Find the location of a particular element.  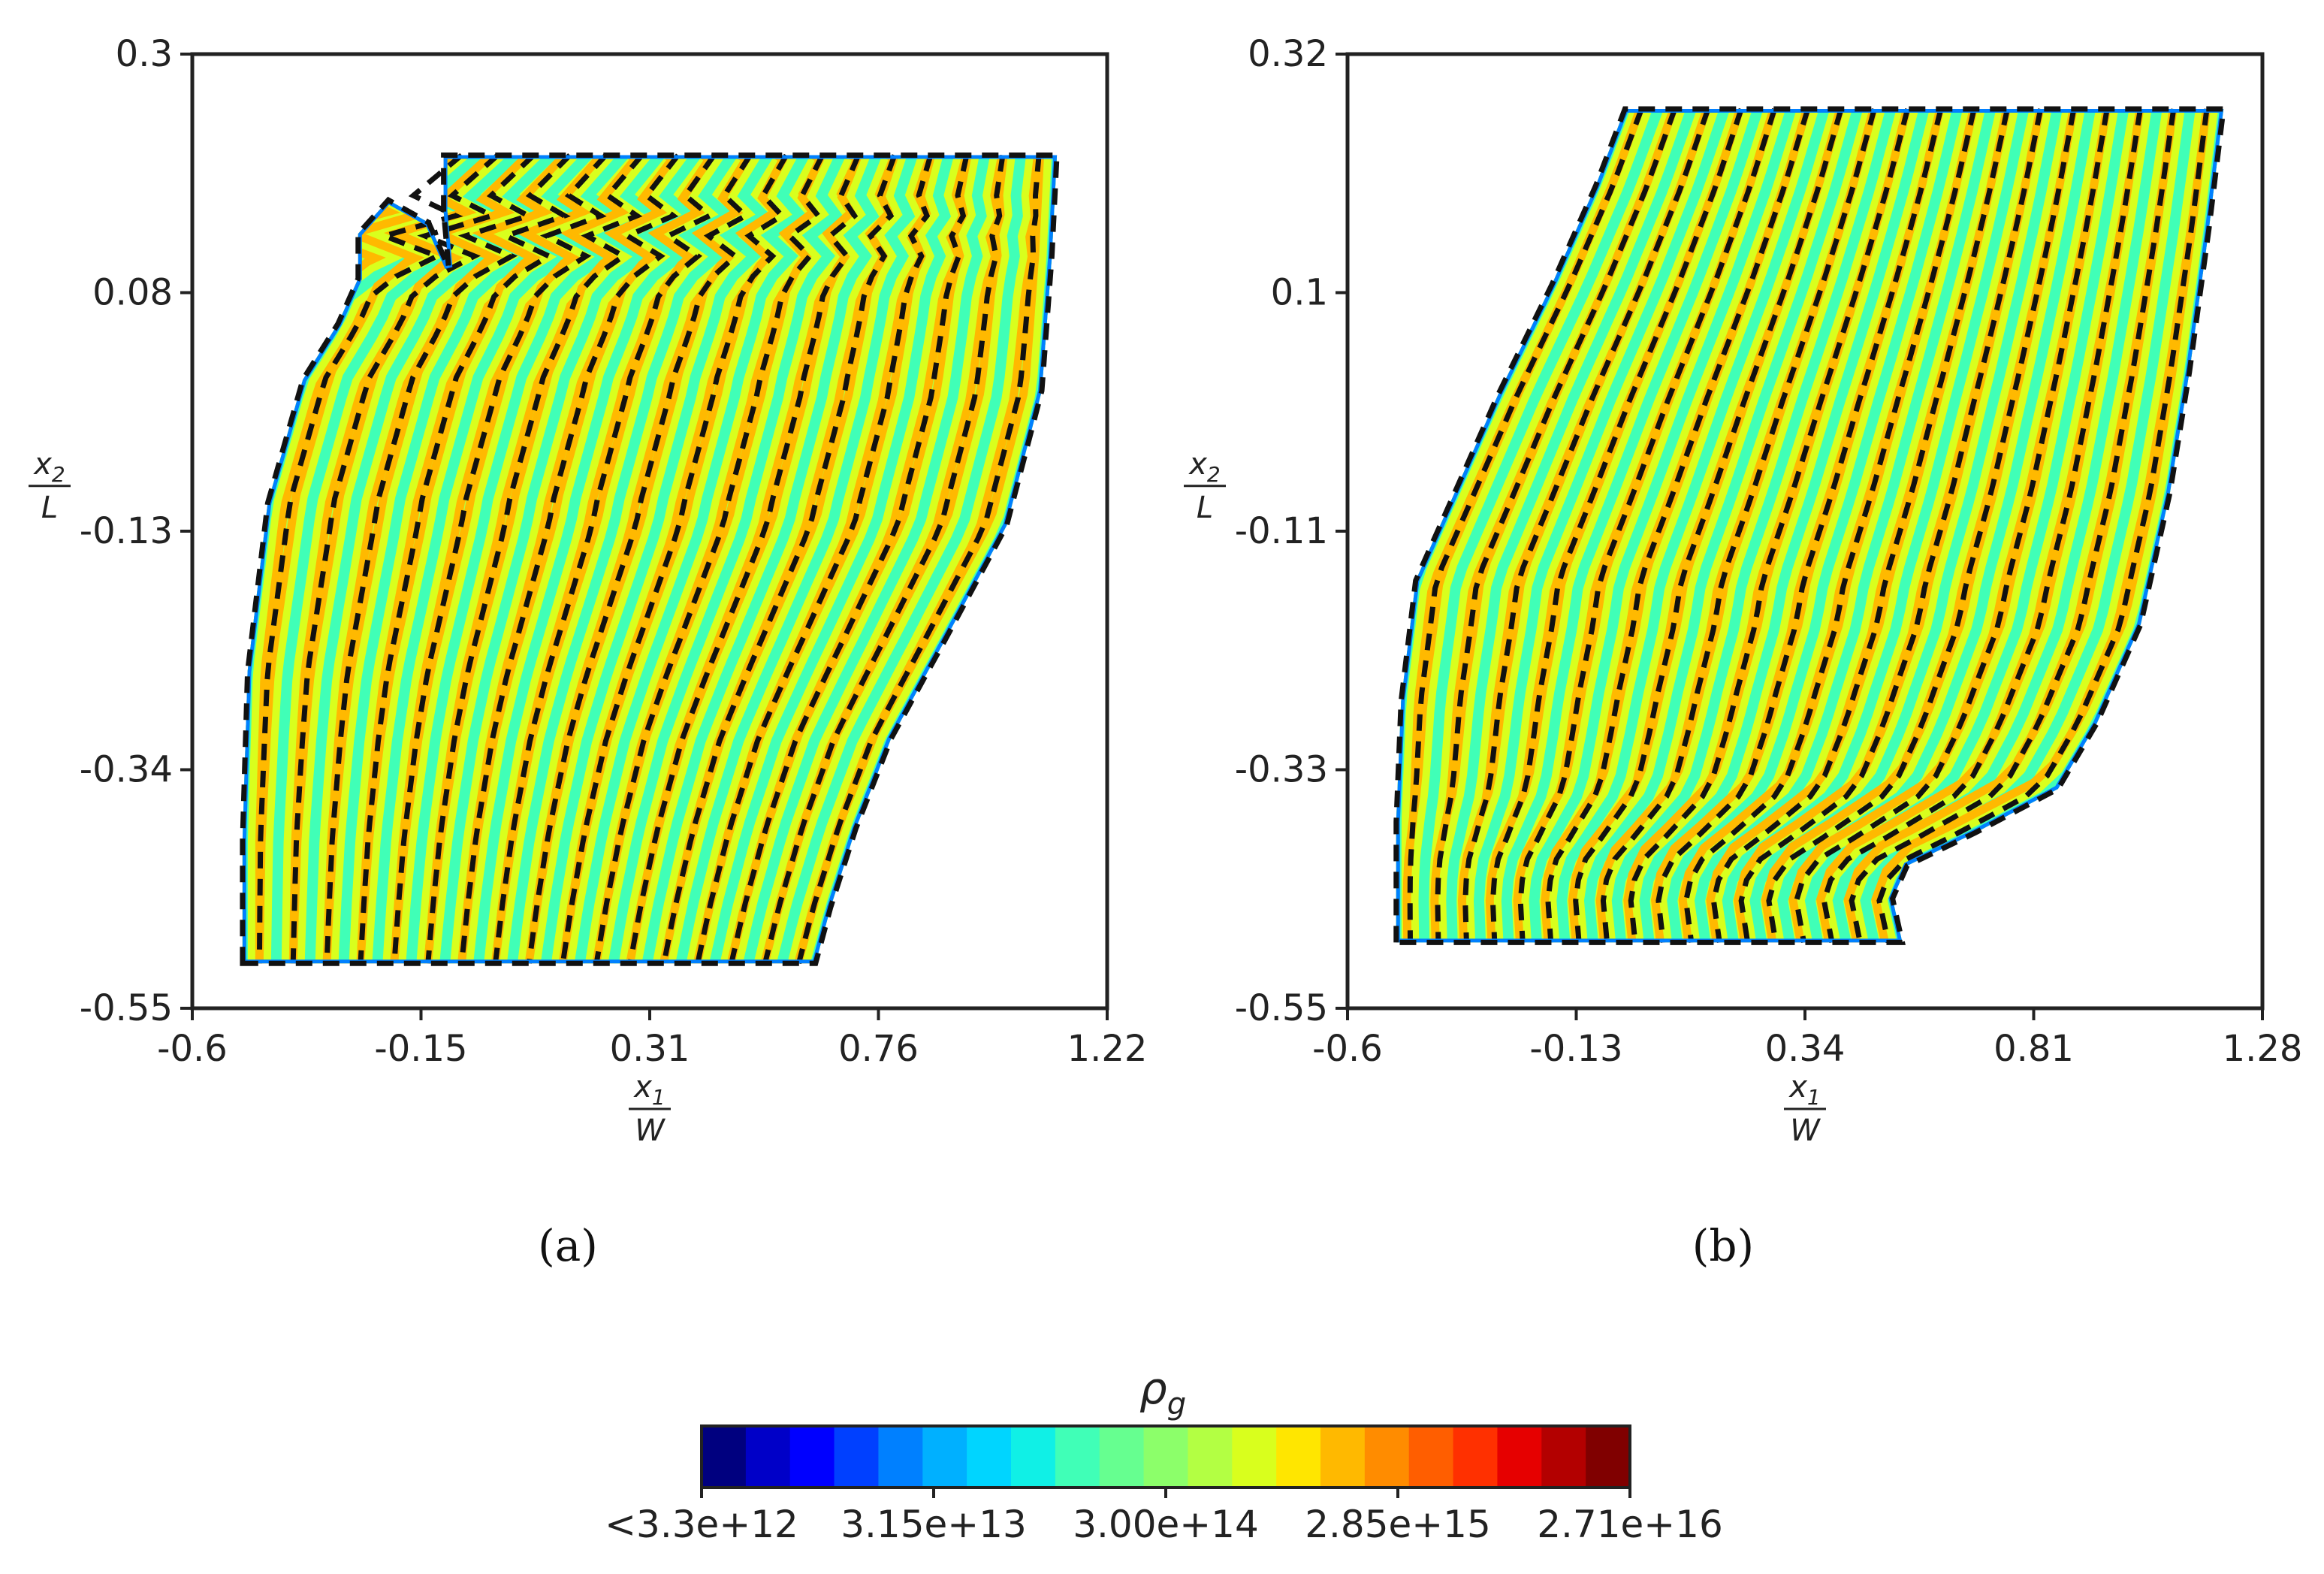

colorbar-ticks: <3.3e+12 3.15e+13 3.00e+14 2.85e+15 2.71e+16 is located at coordinates (1164, 1517).